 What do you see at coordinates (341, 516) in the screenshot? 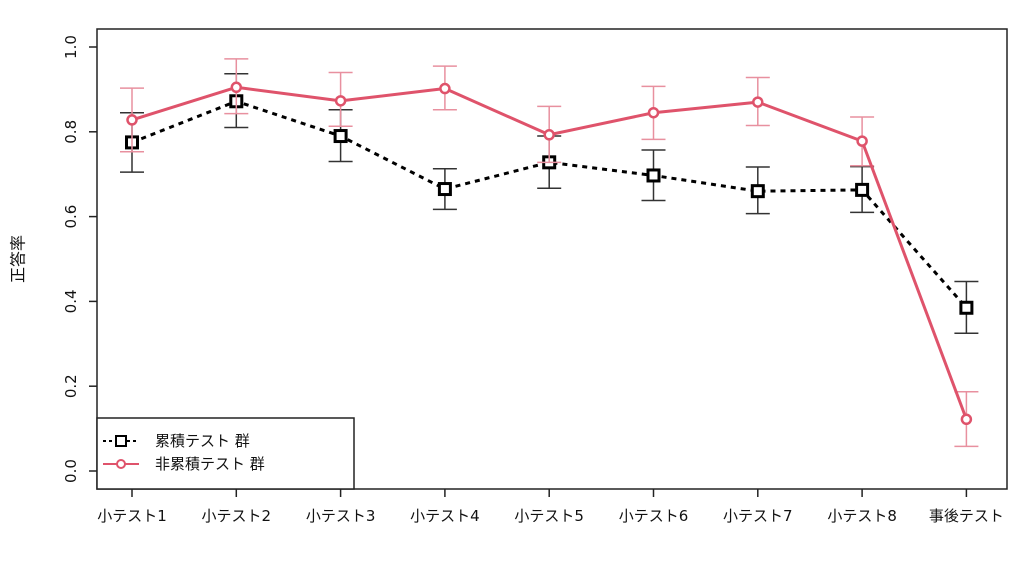
I see `x-tick-label: 小テスト3` at bounding box center [341, 516].